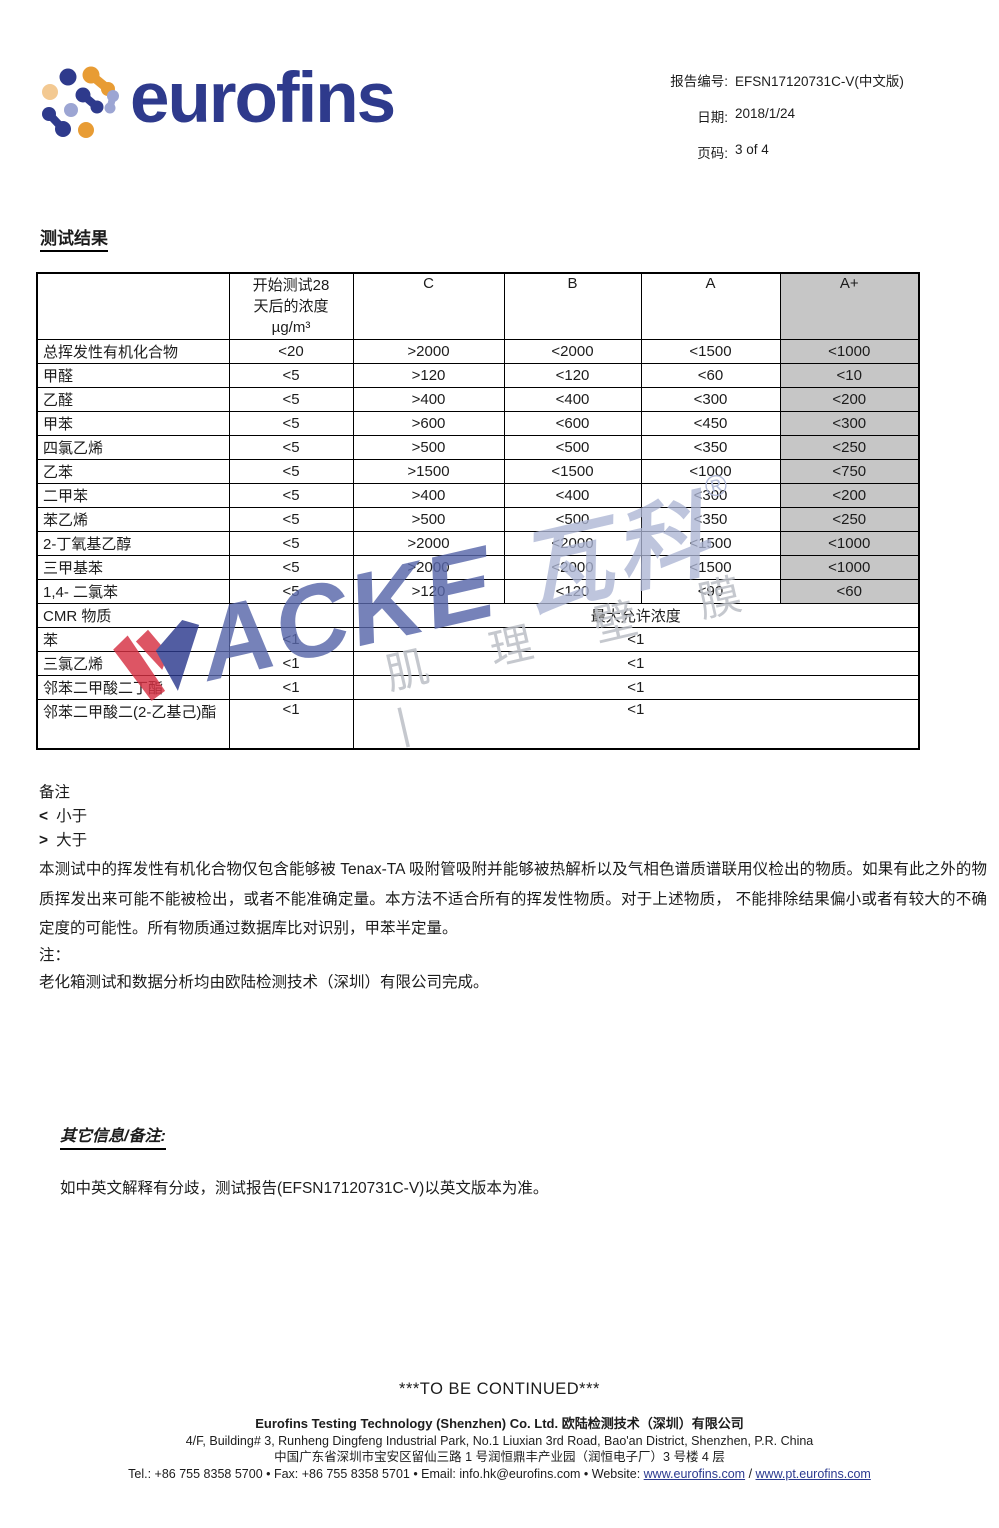  I want to click on report-page-row: 页码: 3 of 4, so click(773, 152).